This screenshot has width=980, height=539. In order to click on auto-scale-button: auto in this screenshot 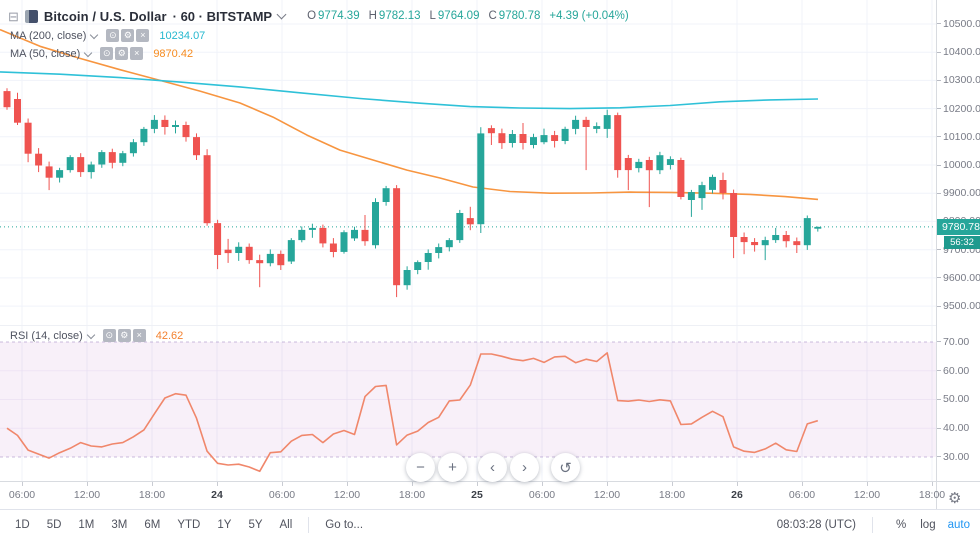, I will do `click(958, 524)`.